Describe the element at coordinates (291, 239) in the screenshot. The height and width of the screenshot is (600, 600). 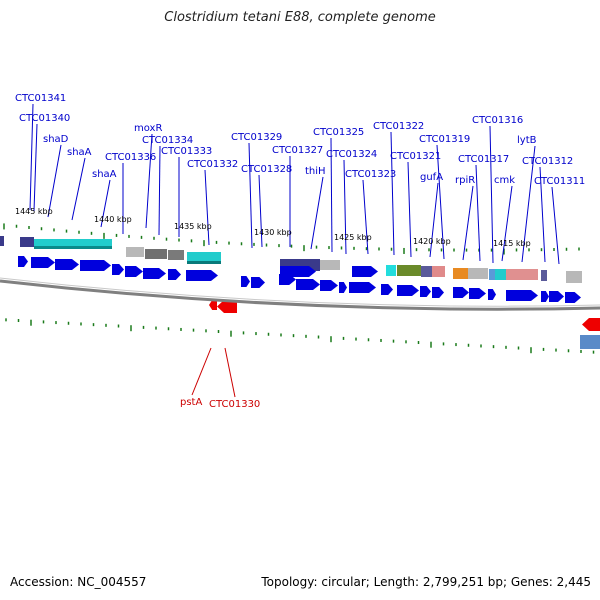
I see `tick-row-upper` at that location.